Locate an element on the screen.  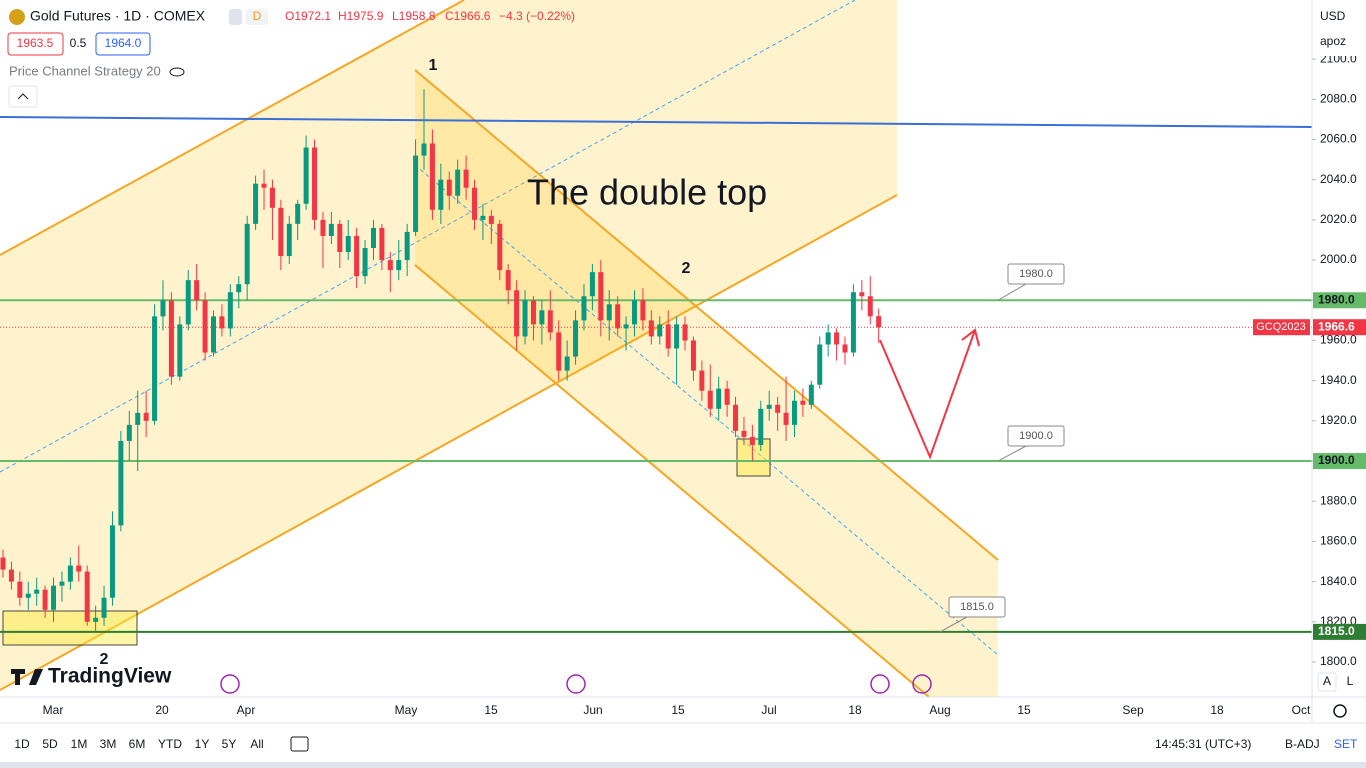
y-tick-label: 1960.0 is located at coordinates (1338, 340).